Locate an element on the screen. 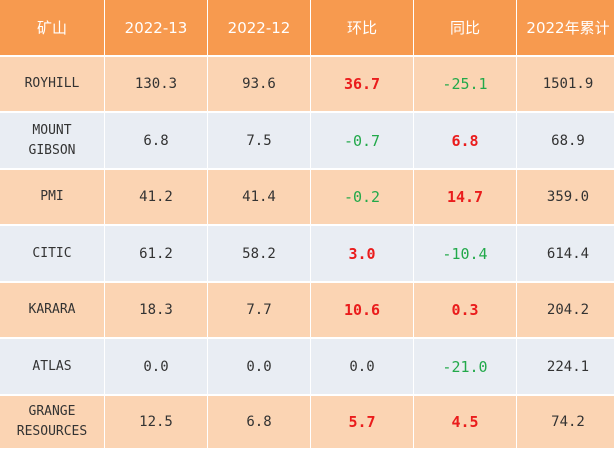 The image size is (614, 450). mine-name-cell: KARARA is located at coordinates (52, 311).